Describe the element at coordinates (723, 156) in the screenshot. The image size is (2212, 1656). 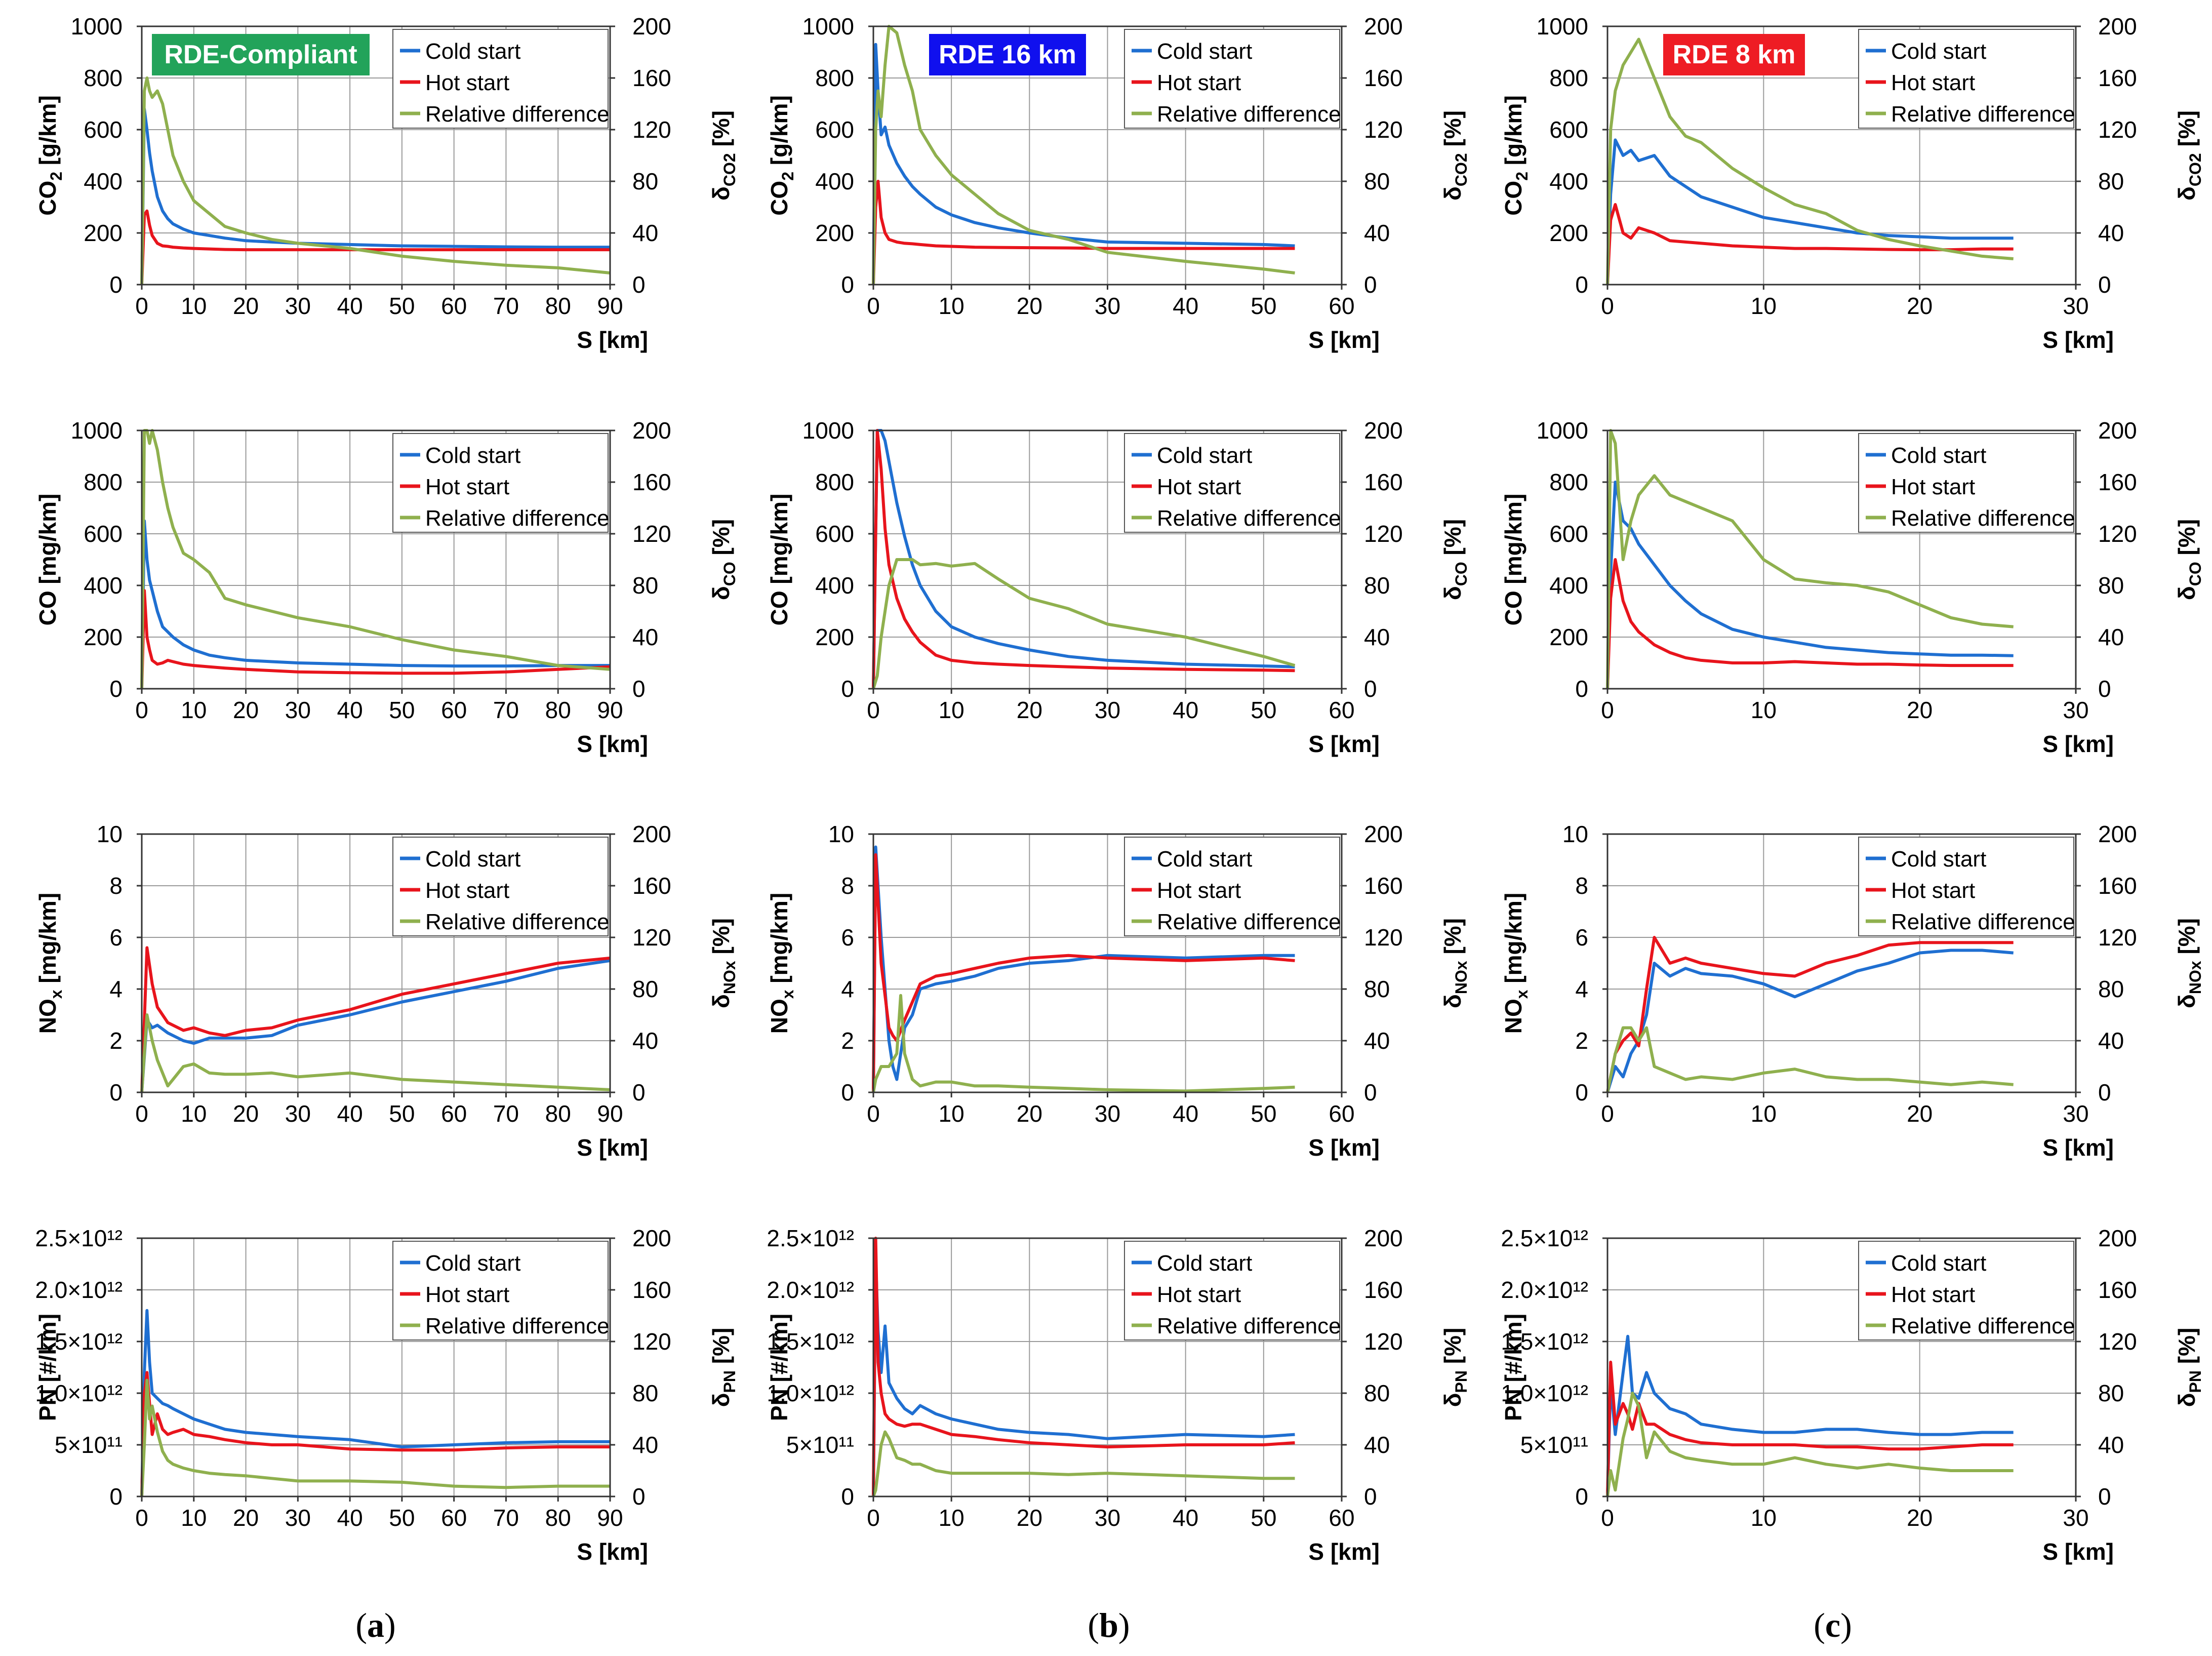
I see `y2-axis-label: δCO2 [%]` at that location.